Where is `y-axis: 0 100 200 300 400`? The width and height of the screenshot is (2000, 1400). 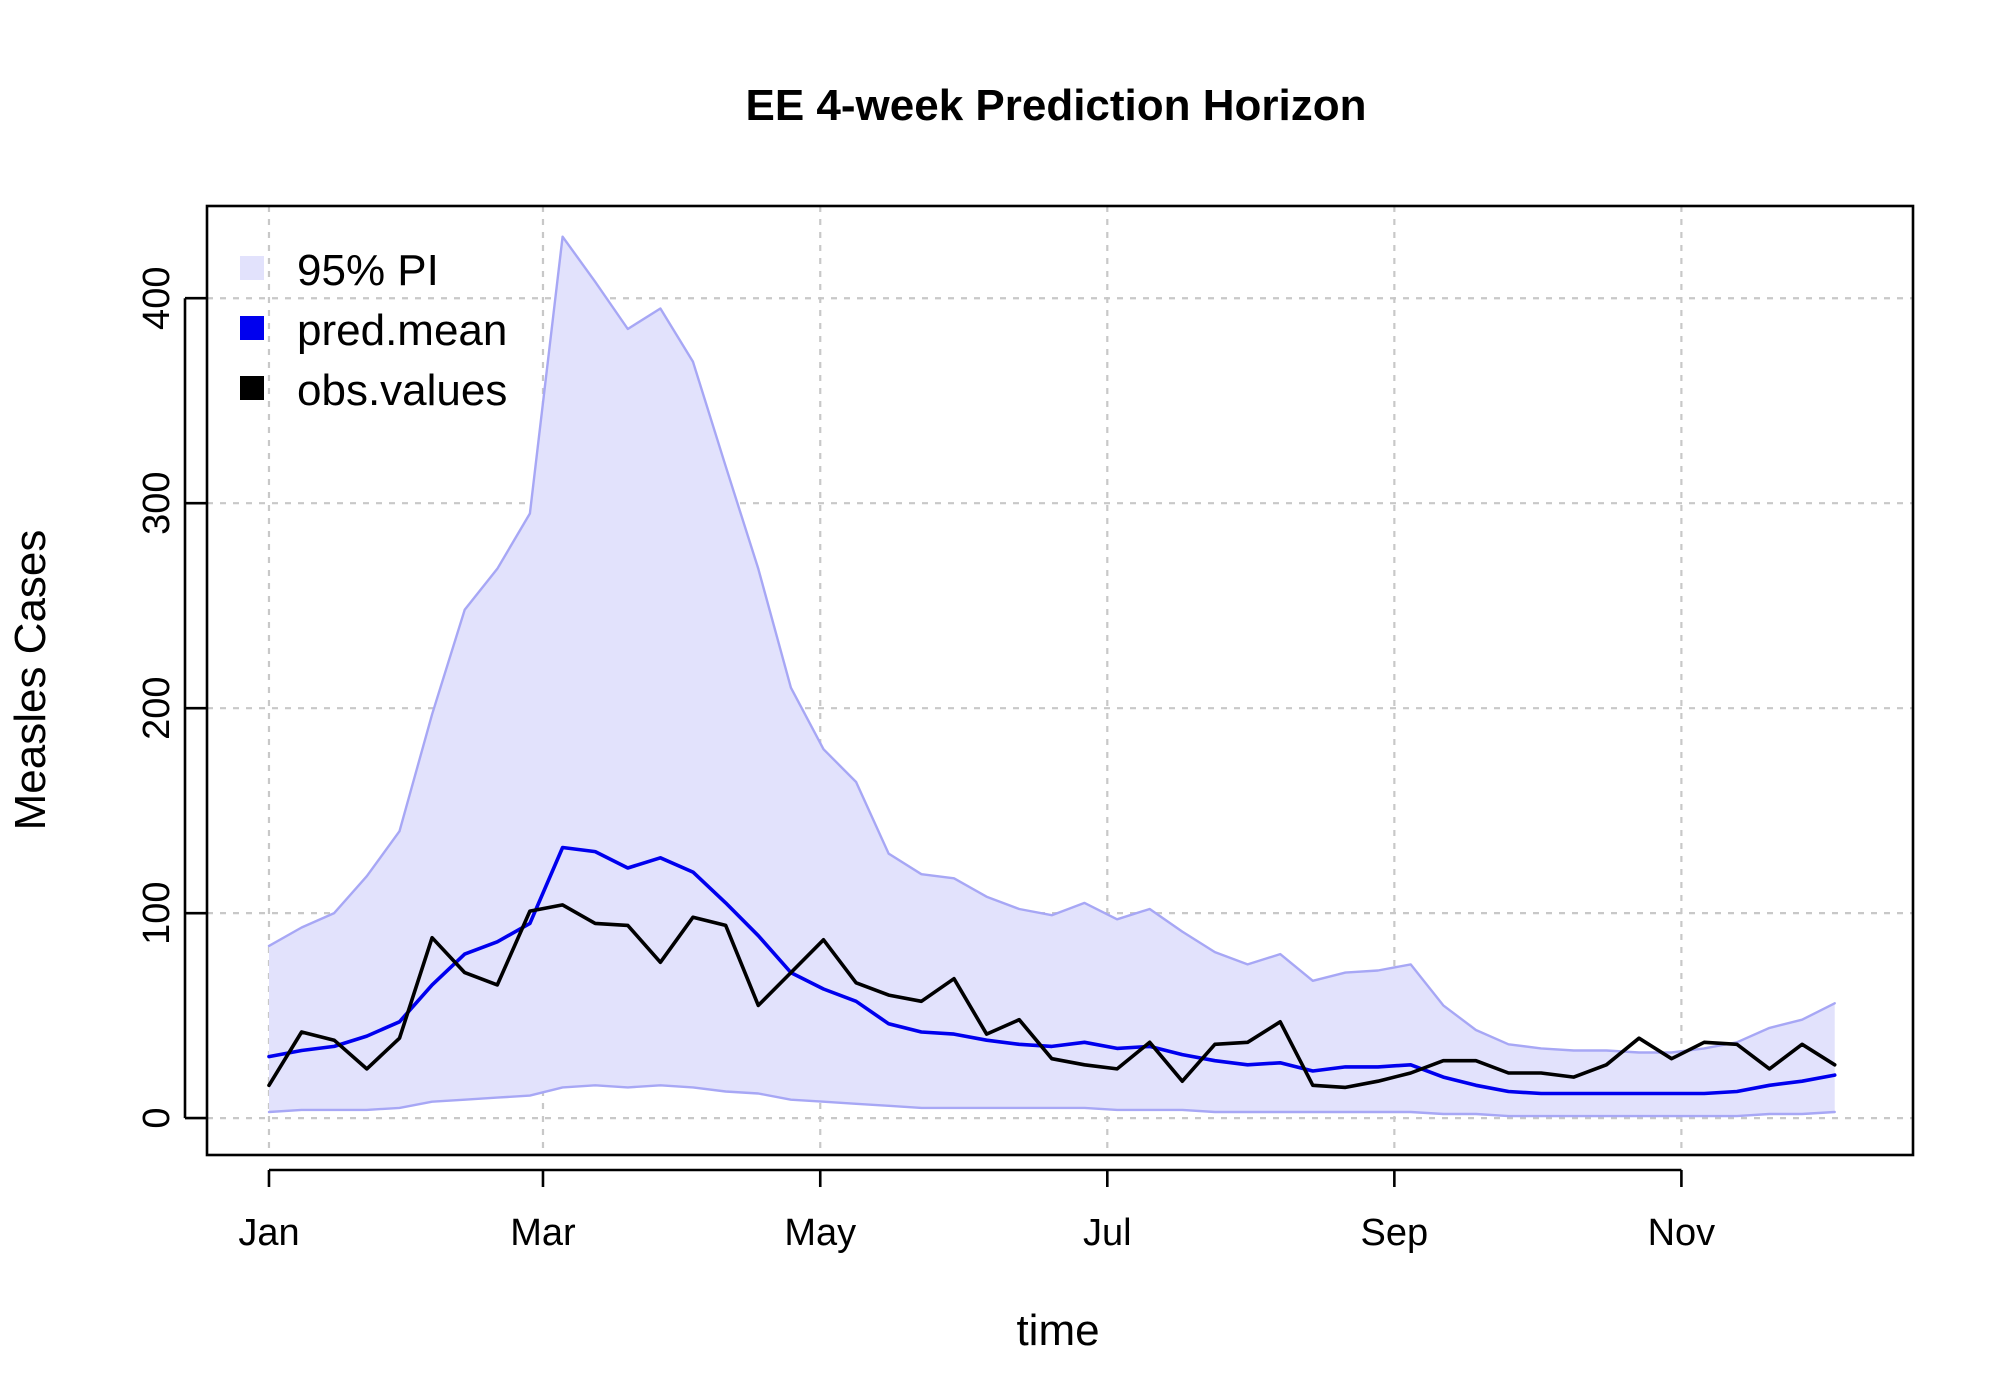
y-axis: 0 100 200 300 400 is located at coordinates (171, 698).